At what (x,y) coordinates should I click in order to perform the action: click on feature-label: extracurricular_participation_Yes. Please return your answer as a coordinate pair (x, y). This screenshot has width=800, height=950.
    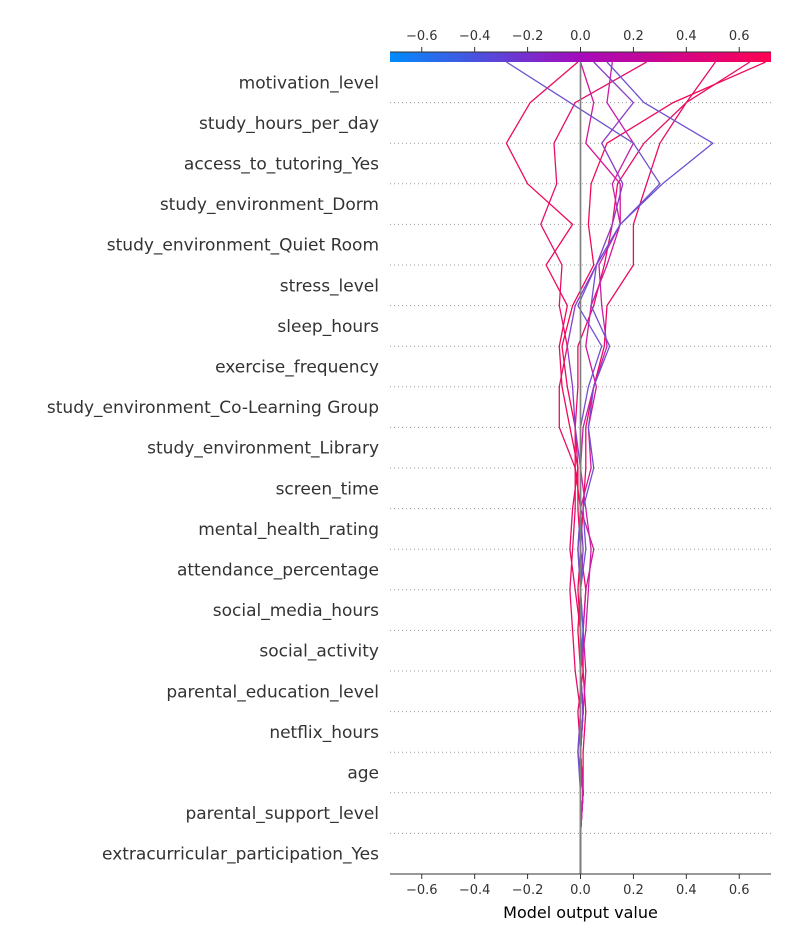
    Looking at the image, I should click on (240, 855).